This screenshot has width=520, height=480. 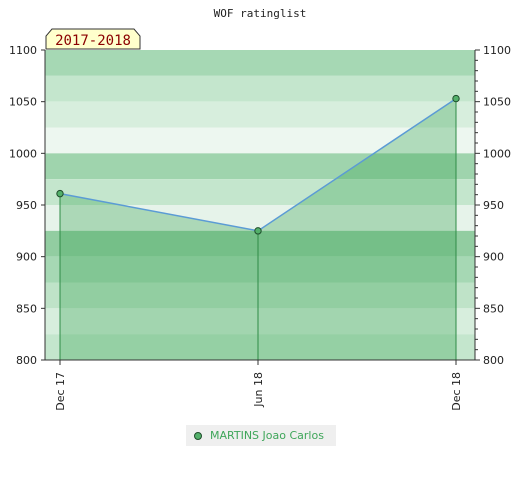 I want to click on y-tick-label: 1100, so click(x=23, y=50).